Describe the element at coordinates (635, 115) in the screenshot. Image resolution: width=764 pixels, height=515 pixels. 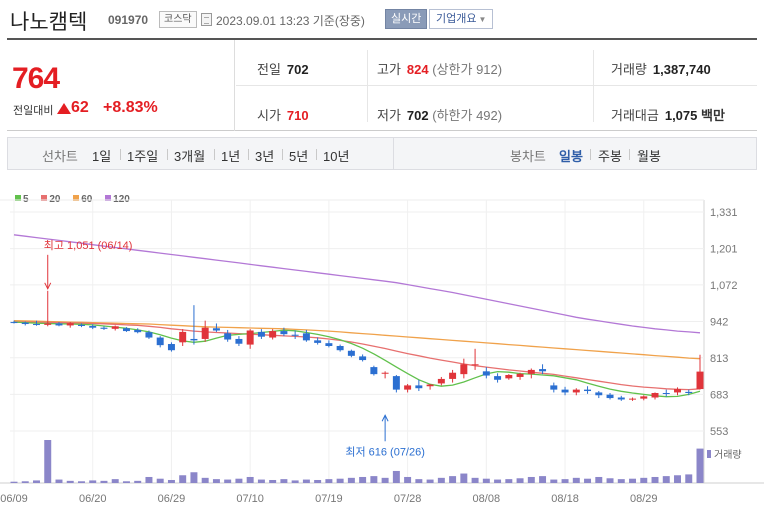
I see `amount-label: 거래대금` at that location.